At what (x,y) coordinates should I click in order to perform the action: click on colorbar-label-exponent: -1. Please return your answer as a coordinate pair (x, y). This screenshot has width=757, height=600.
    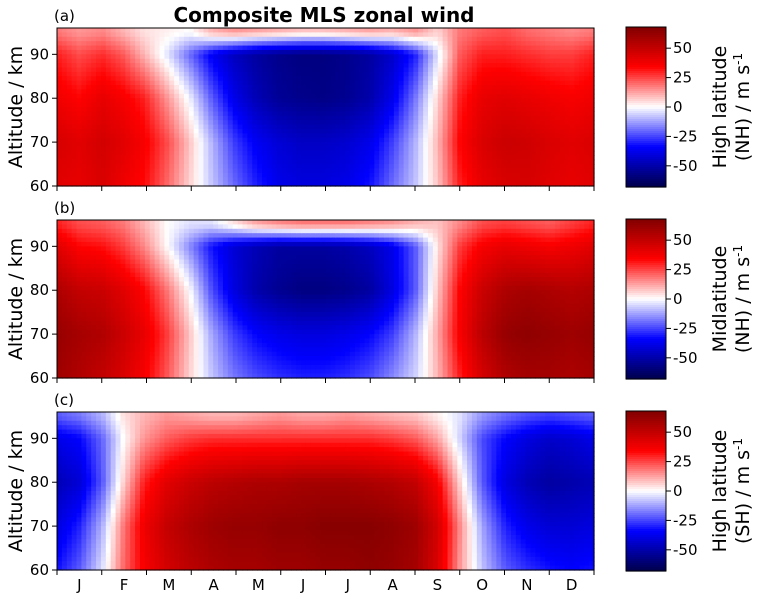
    Looking at the image, I should click on (738, 59).